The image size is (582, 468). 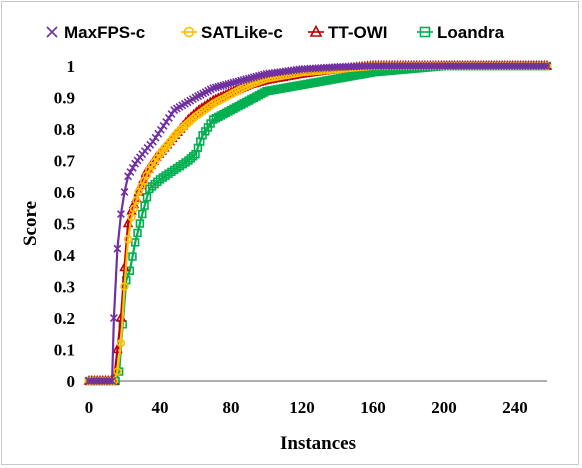 I want to click on x-tick-label: 80, so click(x=231, y=407).